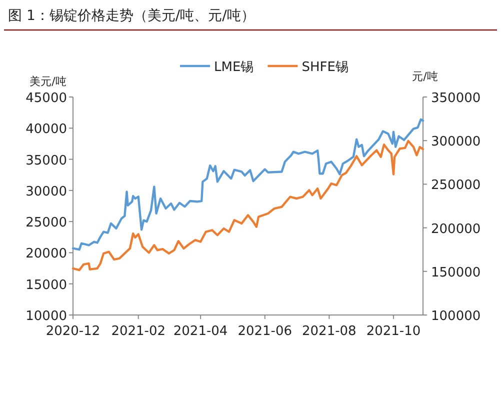 The width and height of the screenshot is (501, 395). I want to click on legend-label: SHFE锡, so click(325, 67).